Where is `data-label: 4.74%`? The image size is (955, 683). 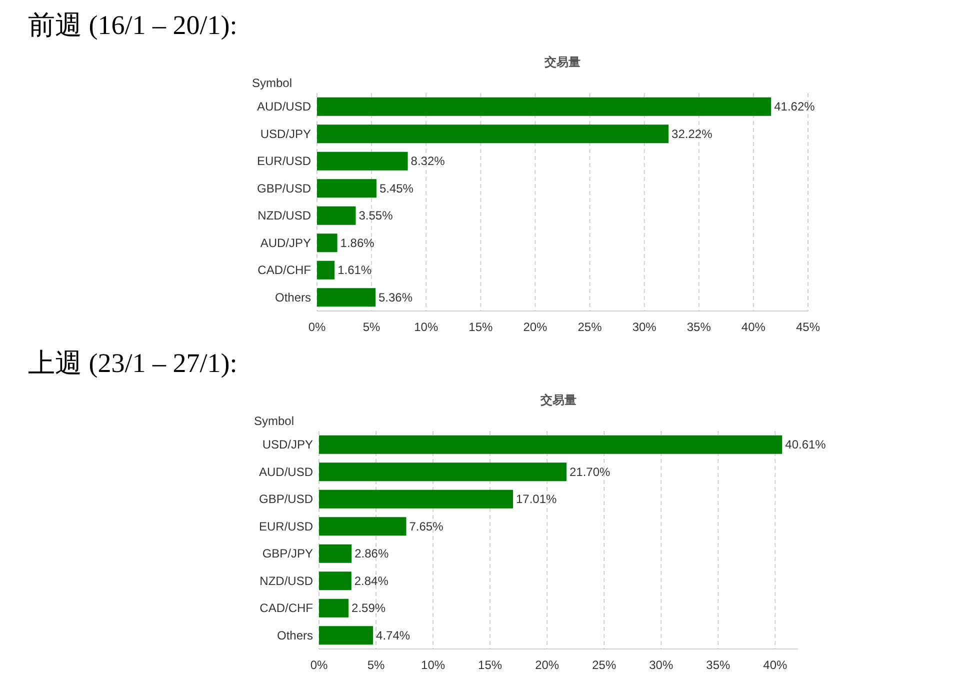
data-label: 4.74% is located at coordinates (393, 635).